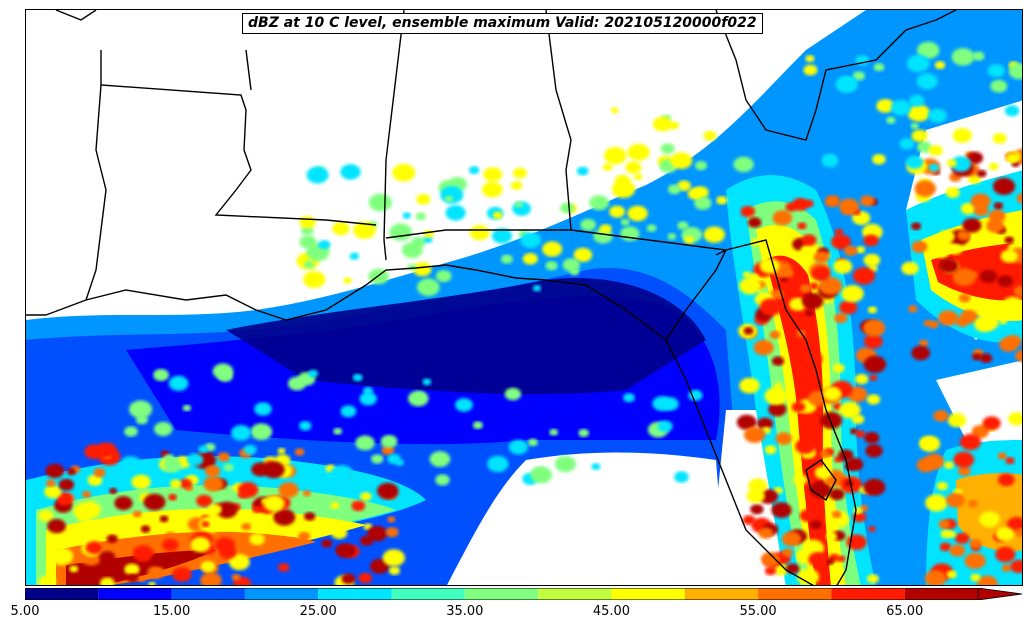 The height and width of the screenshot is (633, 1033). I want to click on louisiana-texas-border, so click(96, 192).